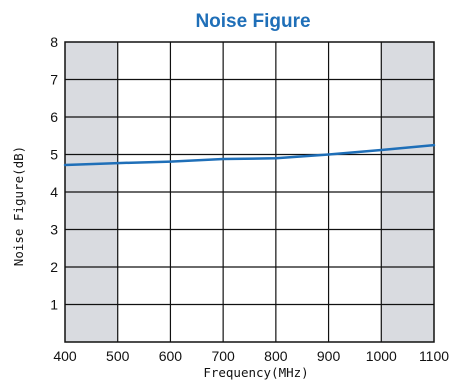 The image size is (449, 385). I want to click on x-tick-label-400: 400, so click(65, 356).